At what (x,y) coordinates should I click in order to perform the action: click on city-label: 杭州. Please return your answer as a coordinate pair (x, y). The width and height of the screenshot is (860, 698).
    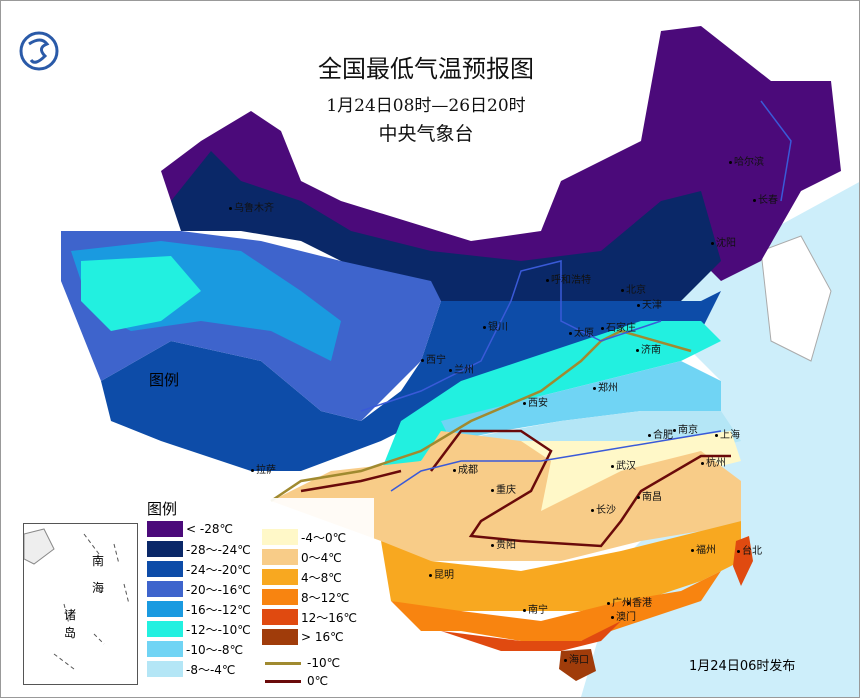
    Looking at the image, I should click on (713, 461).